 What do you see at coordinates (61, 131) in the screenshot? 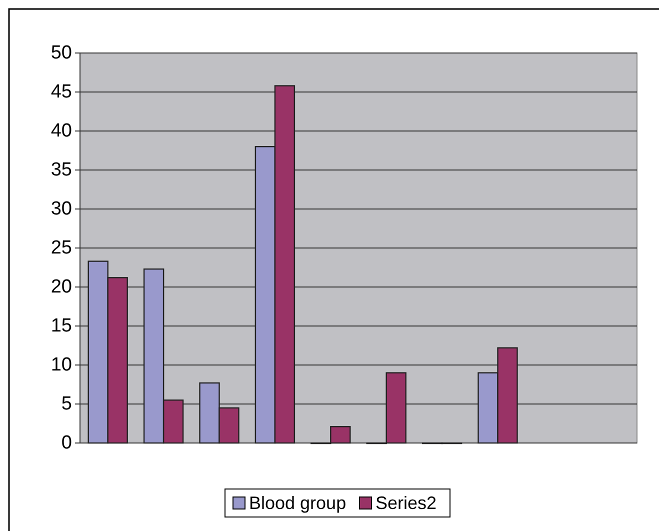
I see `y-tick-label: 40` at bounding box center [61, 131].